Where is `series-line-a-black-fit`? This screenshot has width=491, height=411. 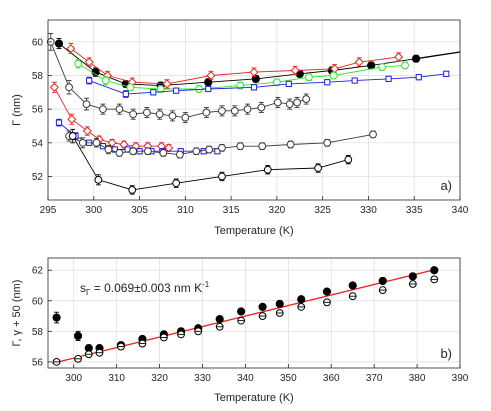
series-line-a-black-fit is located at coordinates (438, 55).